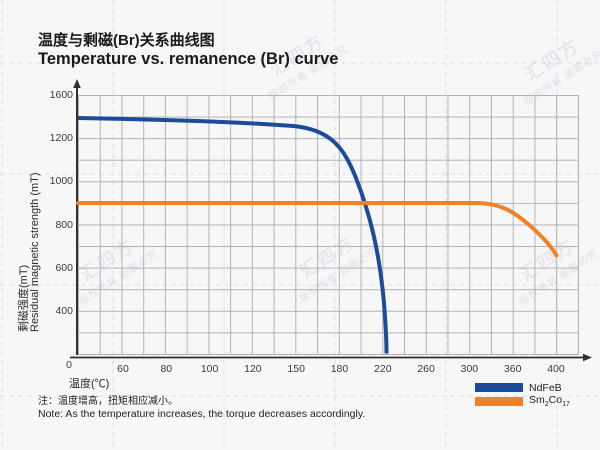 The width and height of the screenshot is (600, 450). What do you see at coordinates (209, 369) in the screenshot?
I see `x-tick-label: 100` at bounding box center [209, 369].